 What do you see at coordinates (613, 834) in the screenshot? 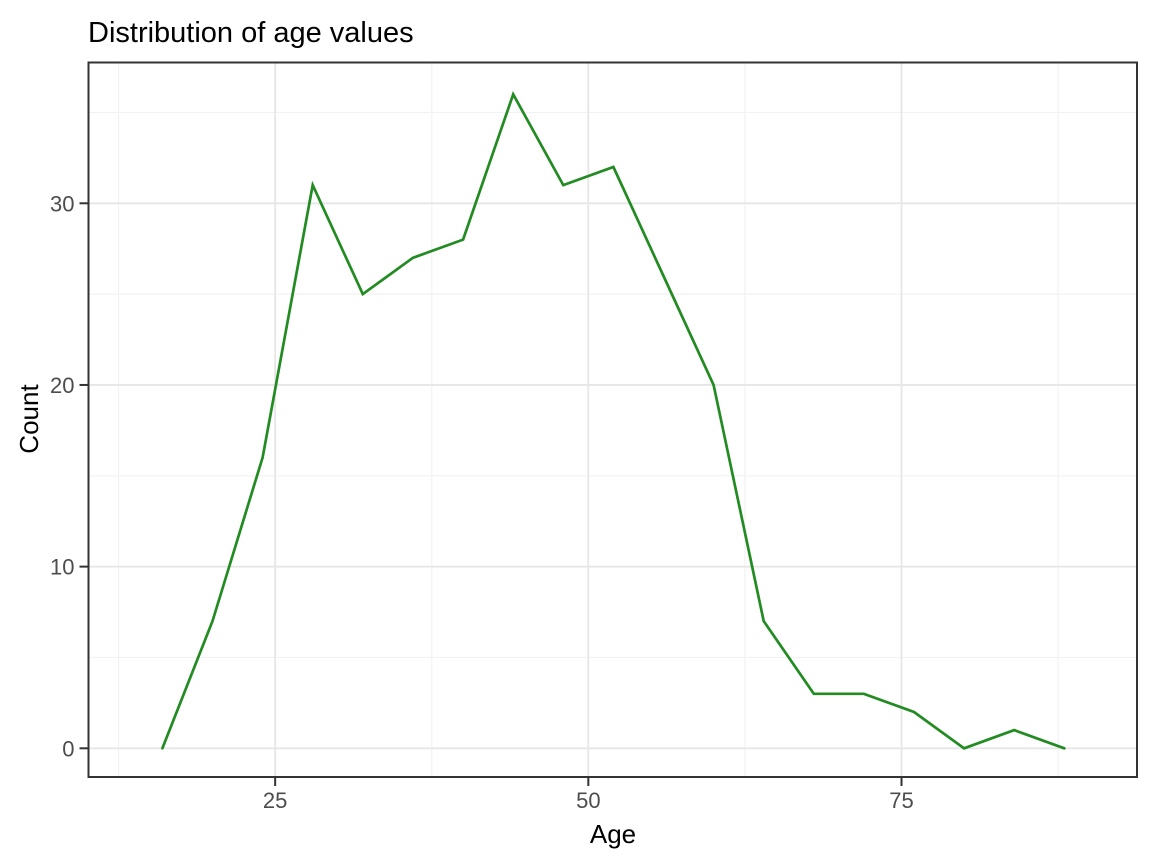
I see `x-axis-title: Age` at bounding box center [613, 834].